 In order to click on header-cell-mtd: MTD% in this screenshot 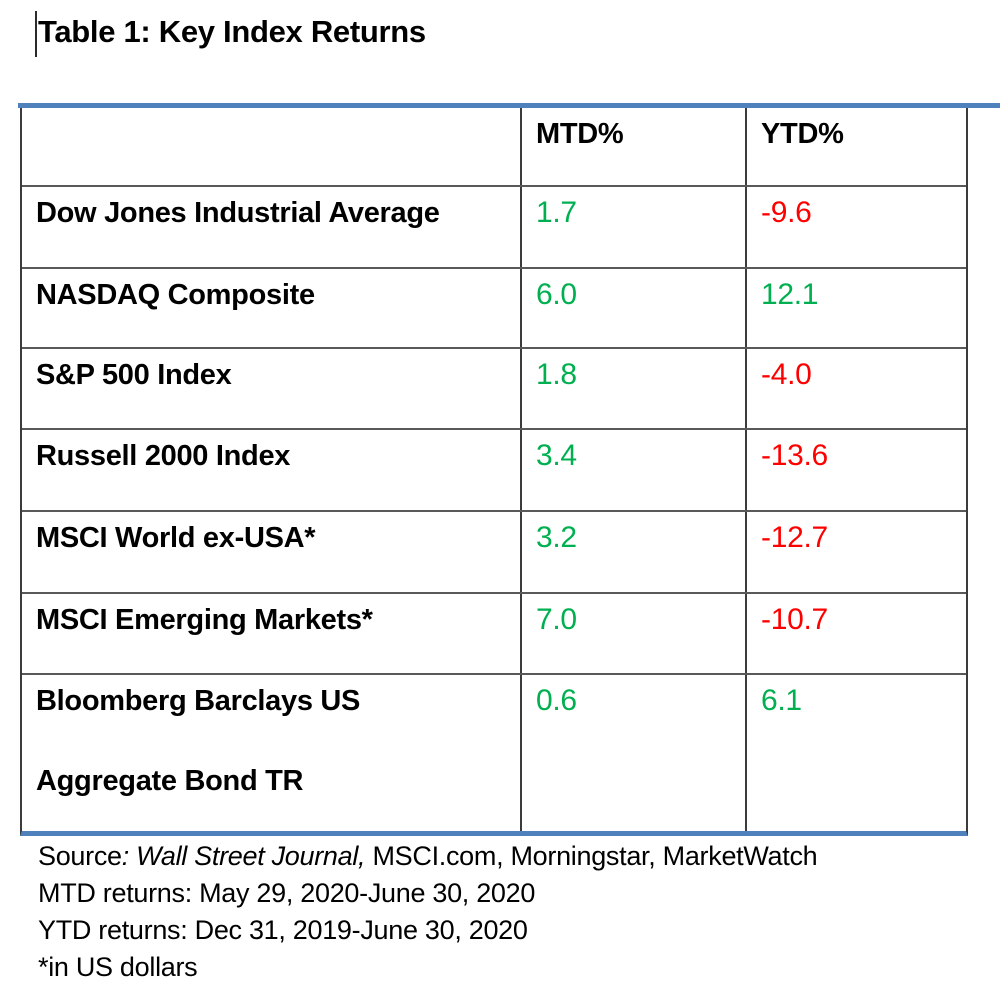, I will do `click(632, 146)`.